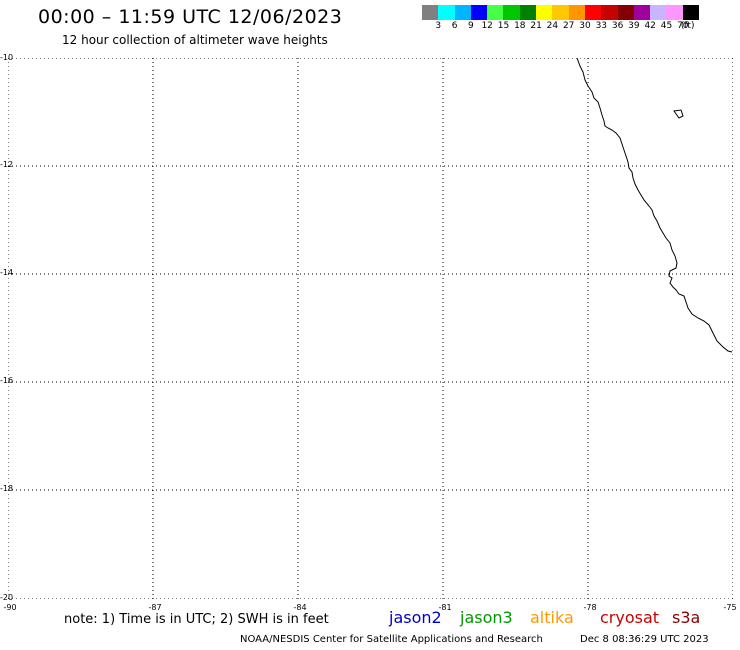 The height and width of the screenshot is (650, 740). What do you see at coordinates (654, 205) in the screenshot?
I see `coastline-peru` at bounding box center [654, 205].